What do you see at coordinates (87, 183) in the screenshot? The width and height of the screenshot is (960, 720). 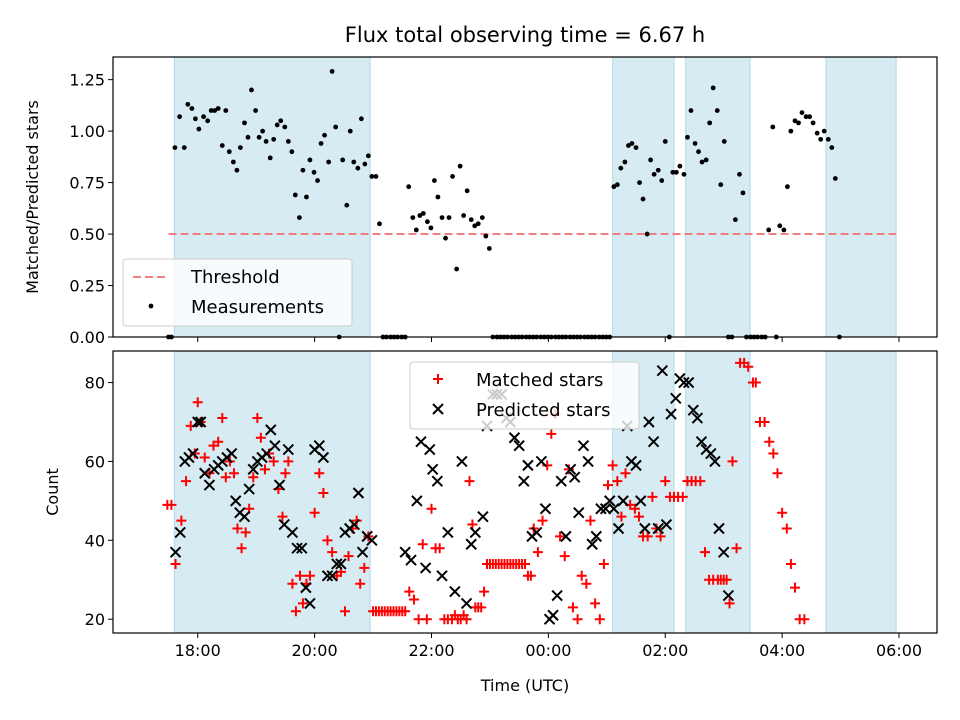 I see `y-tick-label: 0.75` at bounding box center [87, 183].